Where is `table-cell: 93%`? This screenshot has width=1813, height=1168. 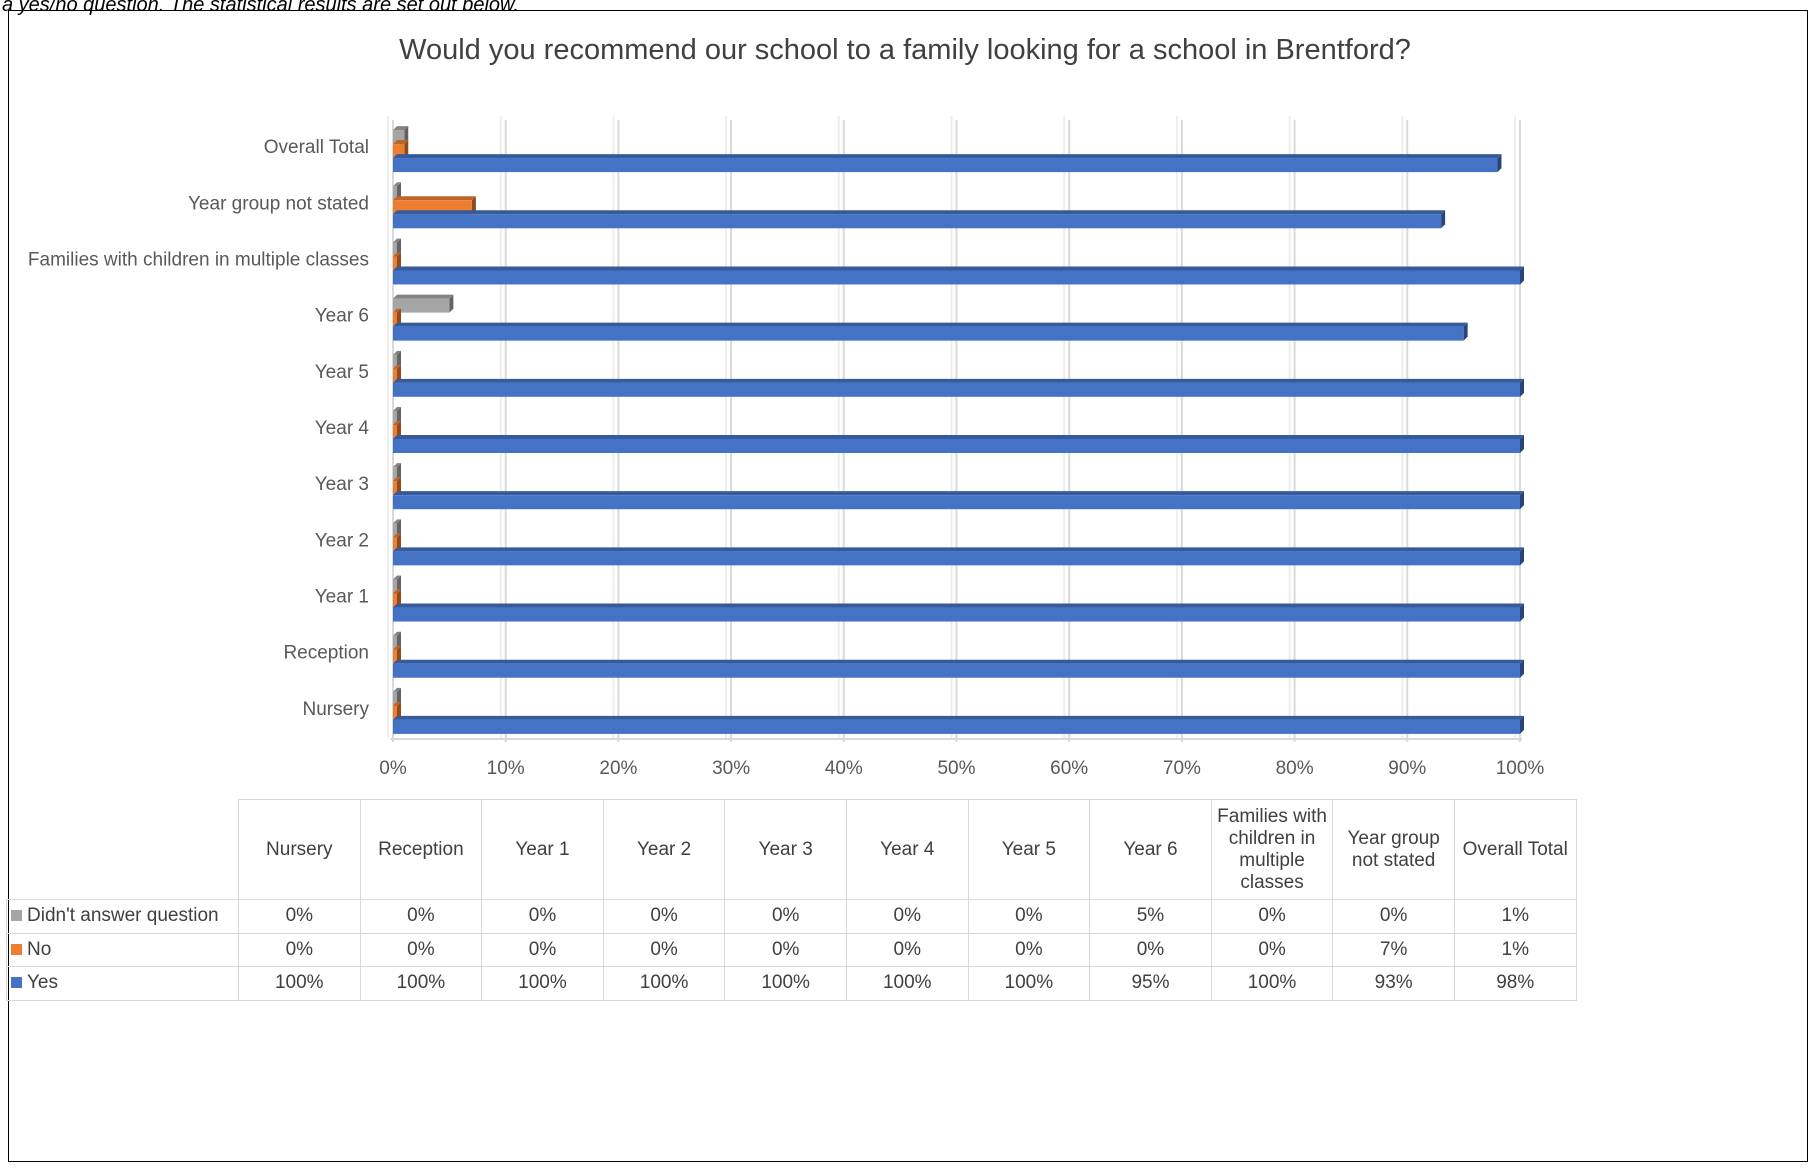
table-cell: 93% is located at coordinates (1393, 983).